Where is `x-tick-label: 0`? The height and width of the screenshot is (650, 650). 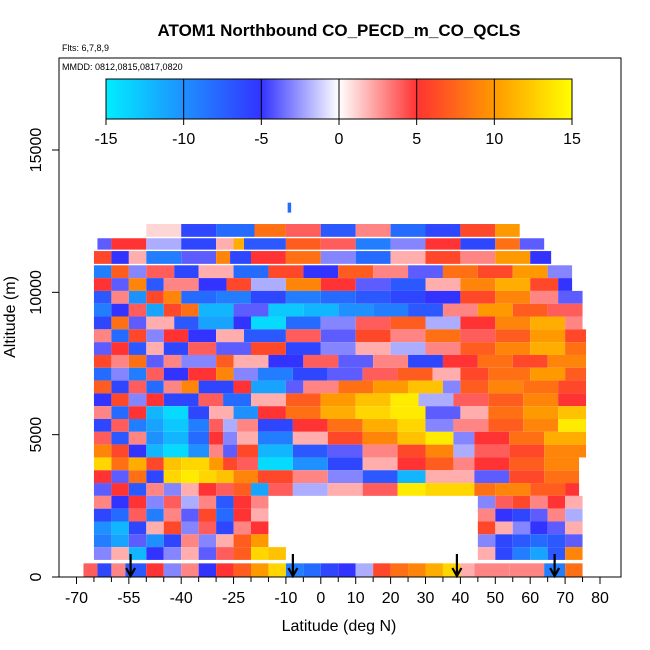
x-tick-label: 0 is located at coordinates (320, 598).